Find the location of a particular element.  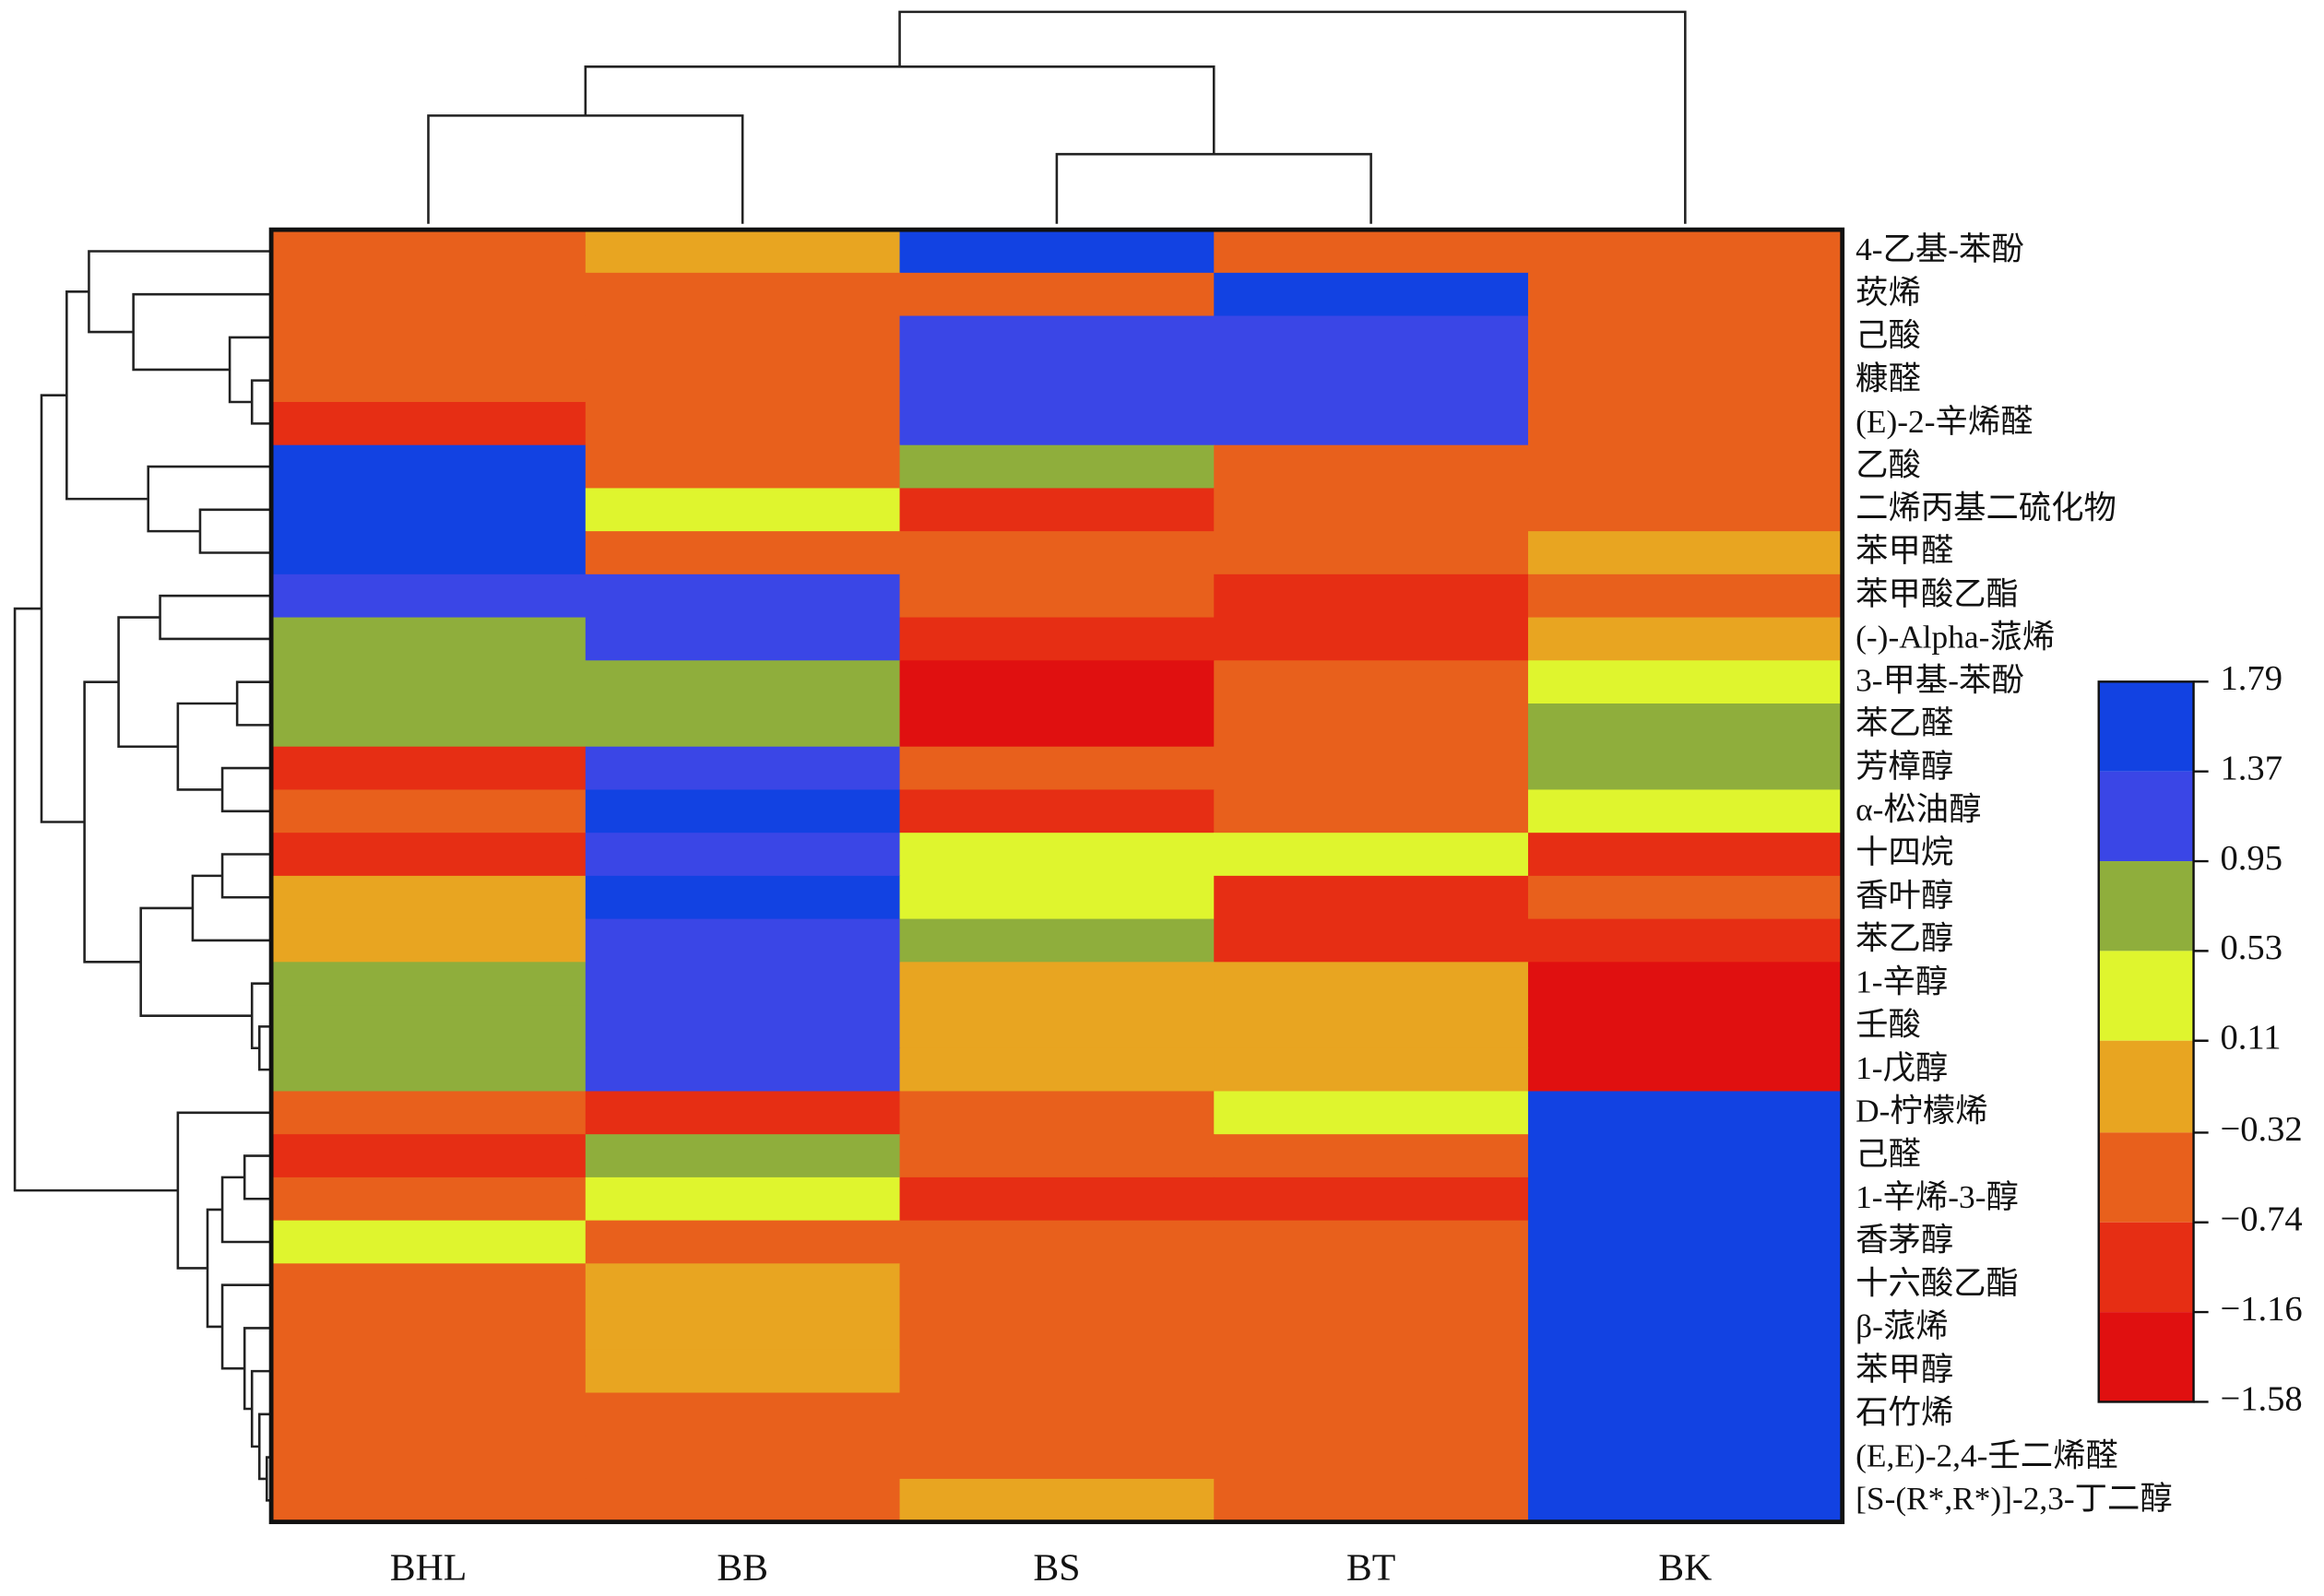

row-label: 糠醛 is located at coordinates (1888, 378).